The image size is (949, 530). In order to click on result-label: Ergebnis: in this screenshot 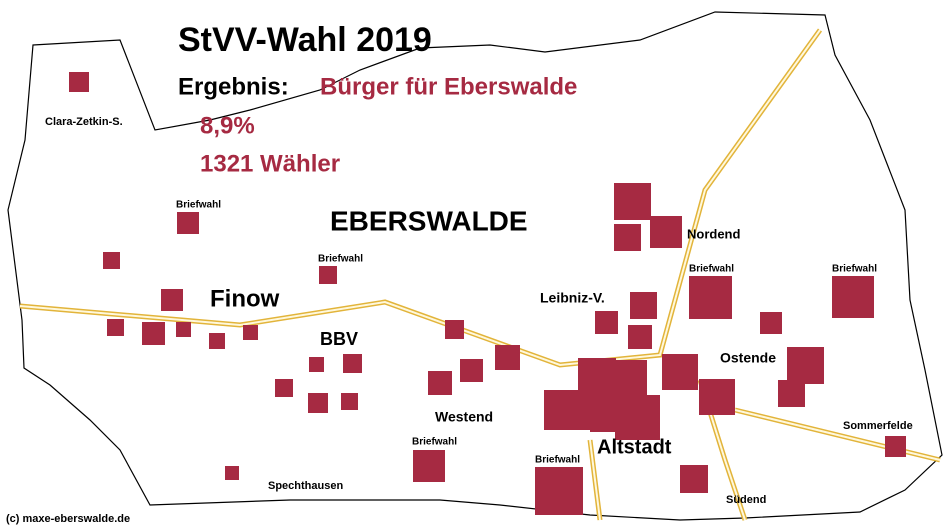, I will do `click(233, 86)`.